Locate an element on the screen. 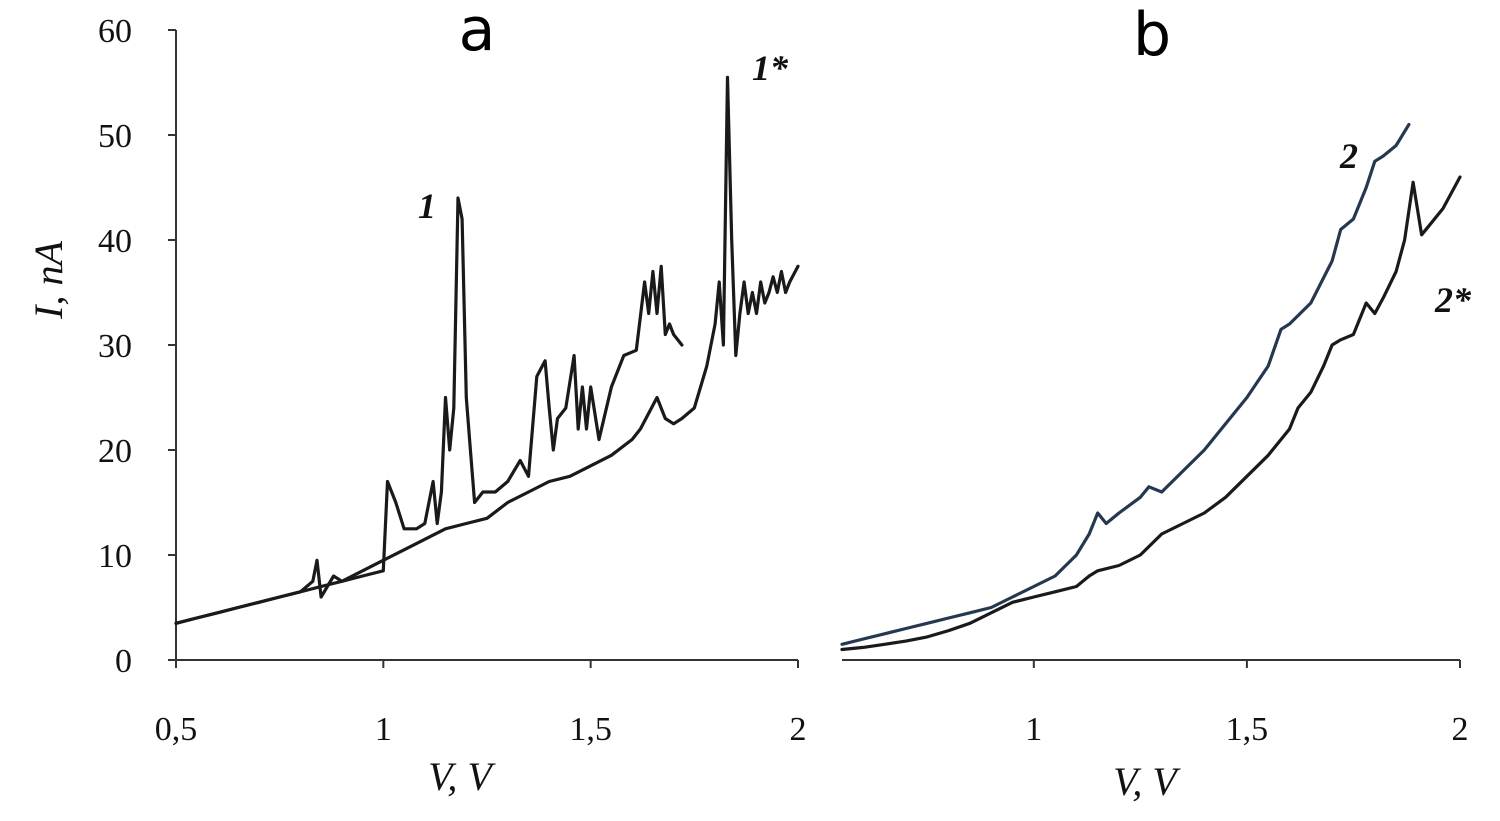 The image size is (1500, 821). y-tick-label: 0 is located at coordinates (123, 661).